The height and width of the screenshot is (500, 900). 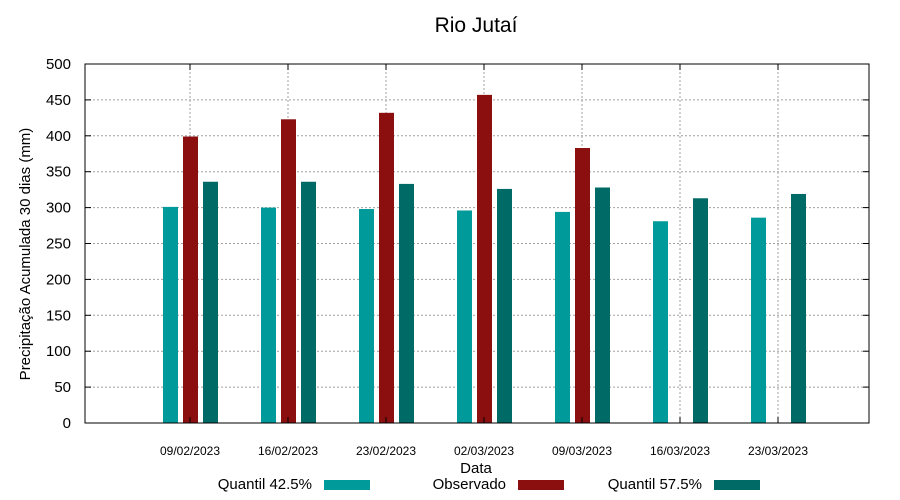 I want to click on legend-label: Observado, so click(x=469, y=484).